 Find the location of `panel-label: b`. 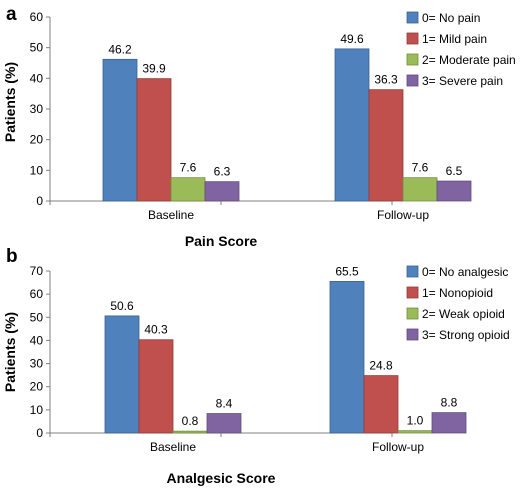

panel-label: b is located at coordinates (12, 256).